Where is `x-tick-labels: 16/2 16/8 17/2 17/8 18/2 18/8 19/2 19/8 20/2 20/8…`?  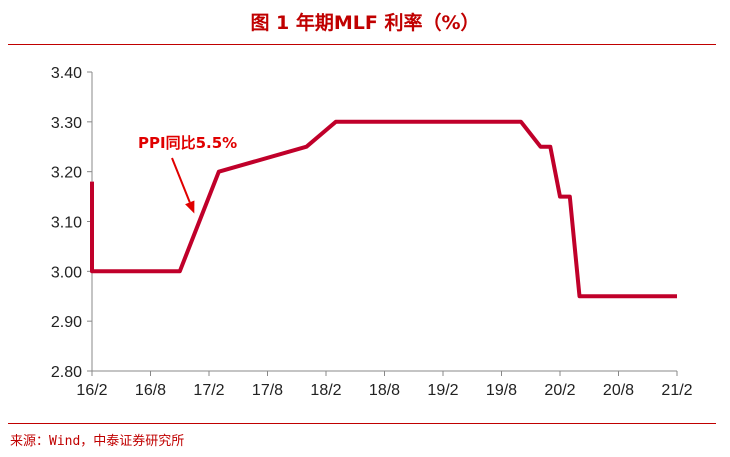 x-tick-labels: 16/2 16/8 17/2 17/8 18/2 18/8 19/2 19/8 20/2 20/8… is located at coordinates (384, 385).